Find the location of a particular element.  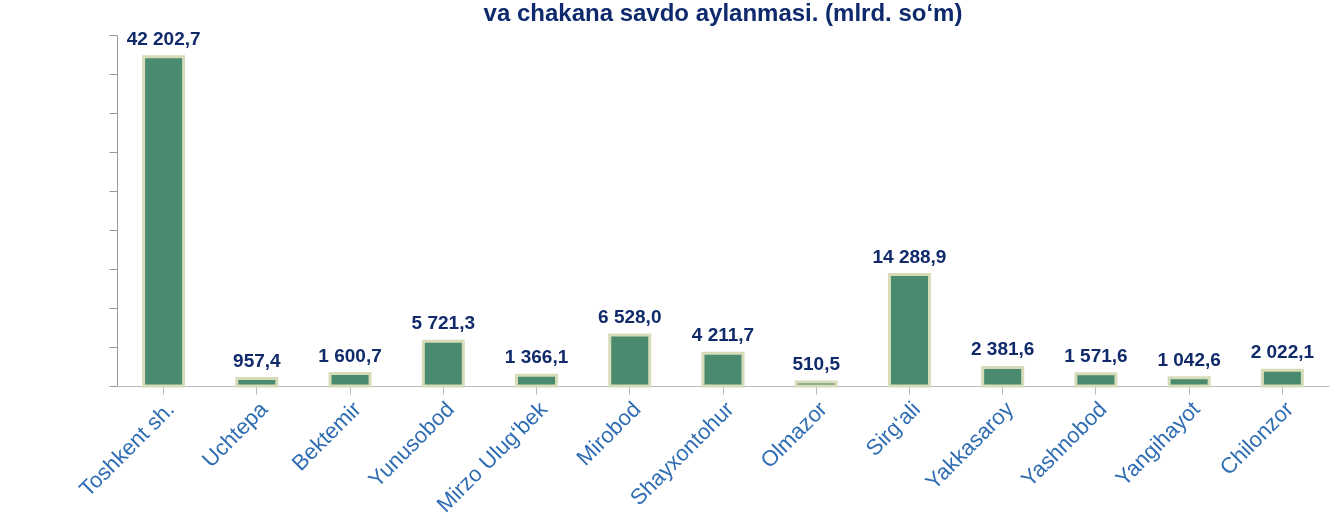

data-label: 5 721,3 is located at coordinates (443, 323).